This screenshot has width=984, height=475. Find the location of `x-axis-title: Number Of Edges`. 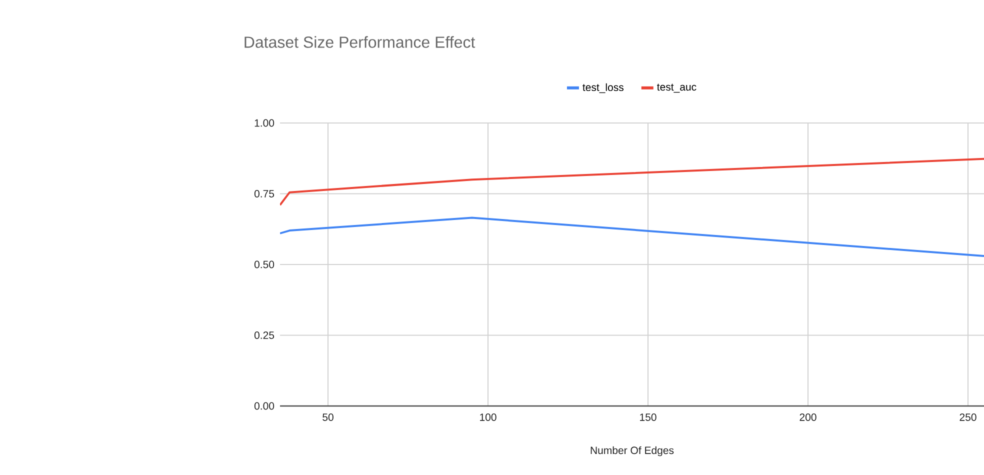

x-axis-title: Number Of Edges is located at coordinates (632, 451).